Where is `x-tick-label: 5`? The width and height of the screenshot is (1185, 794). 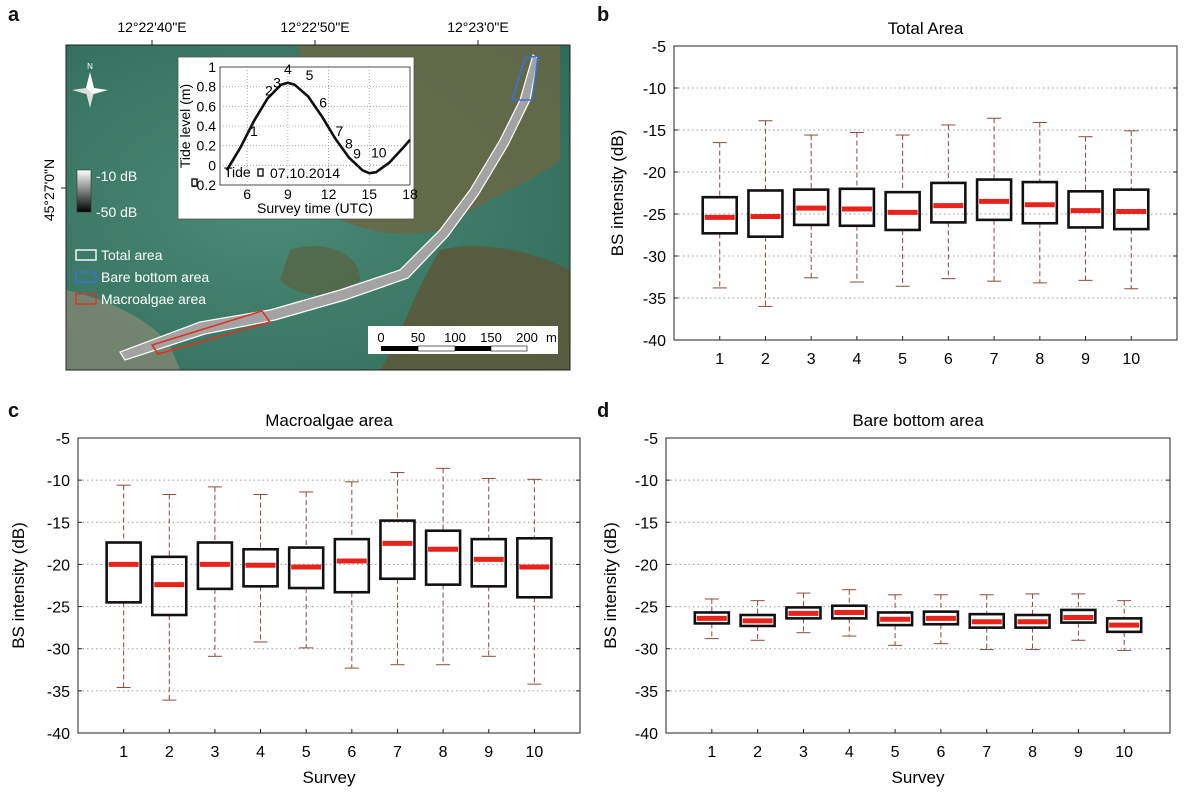
x-tick-label: 5 is located at coordinates (895, 752).